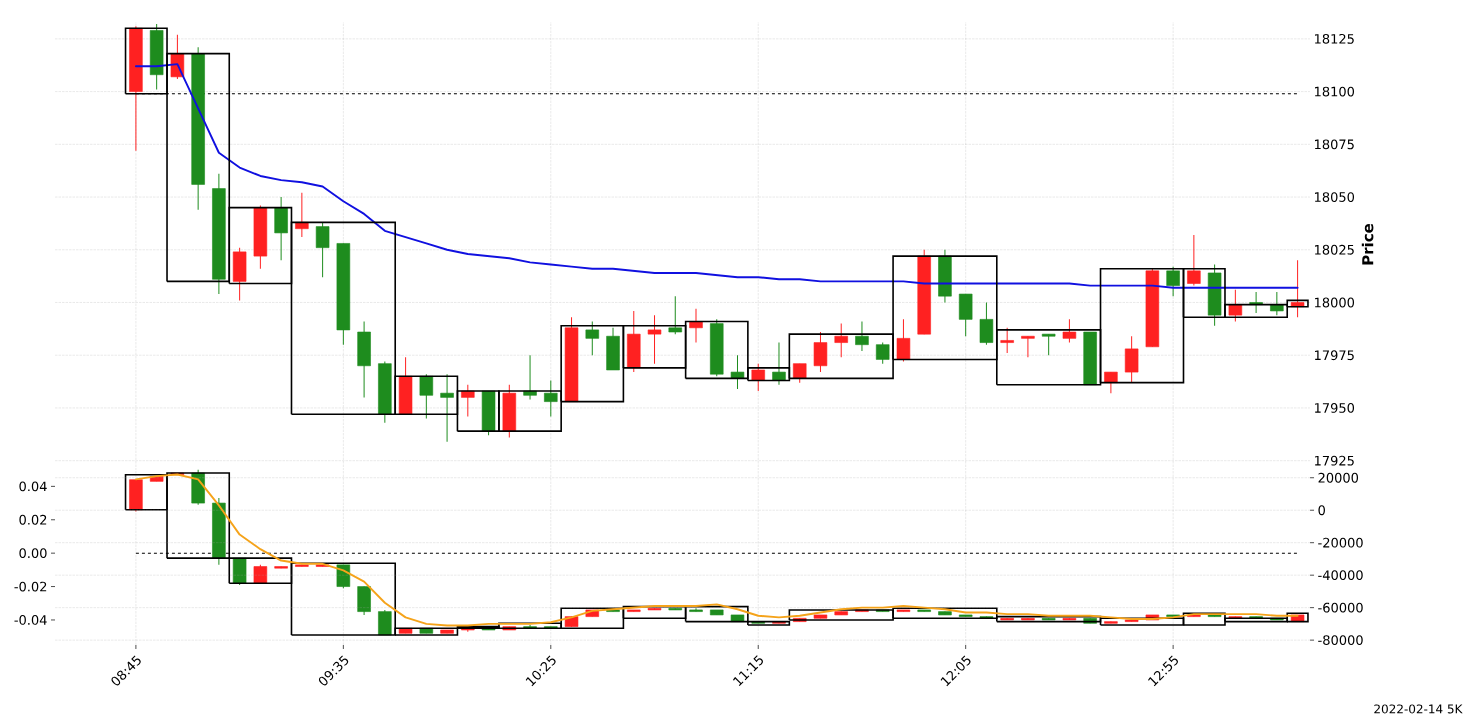  I want to click on y-tick-label: 18100, so click(1335, 91).